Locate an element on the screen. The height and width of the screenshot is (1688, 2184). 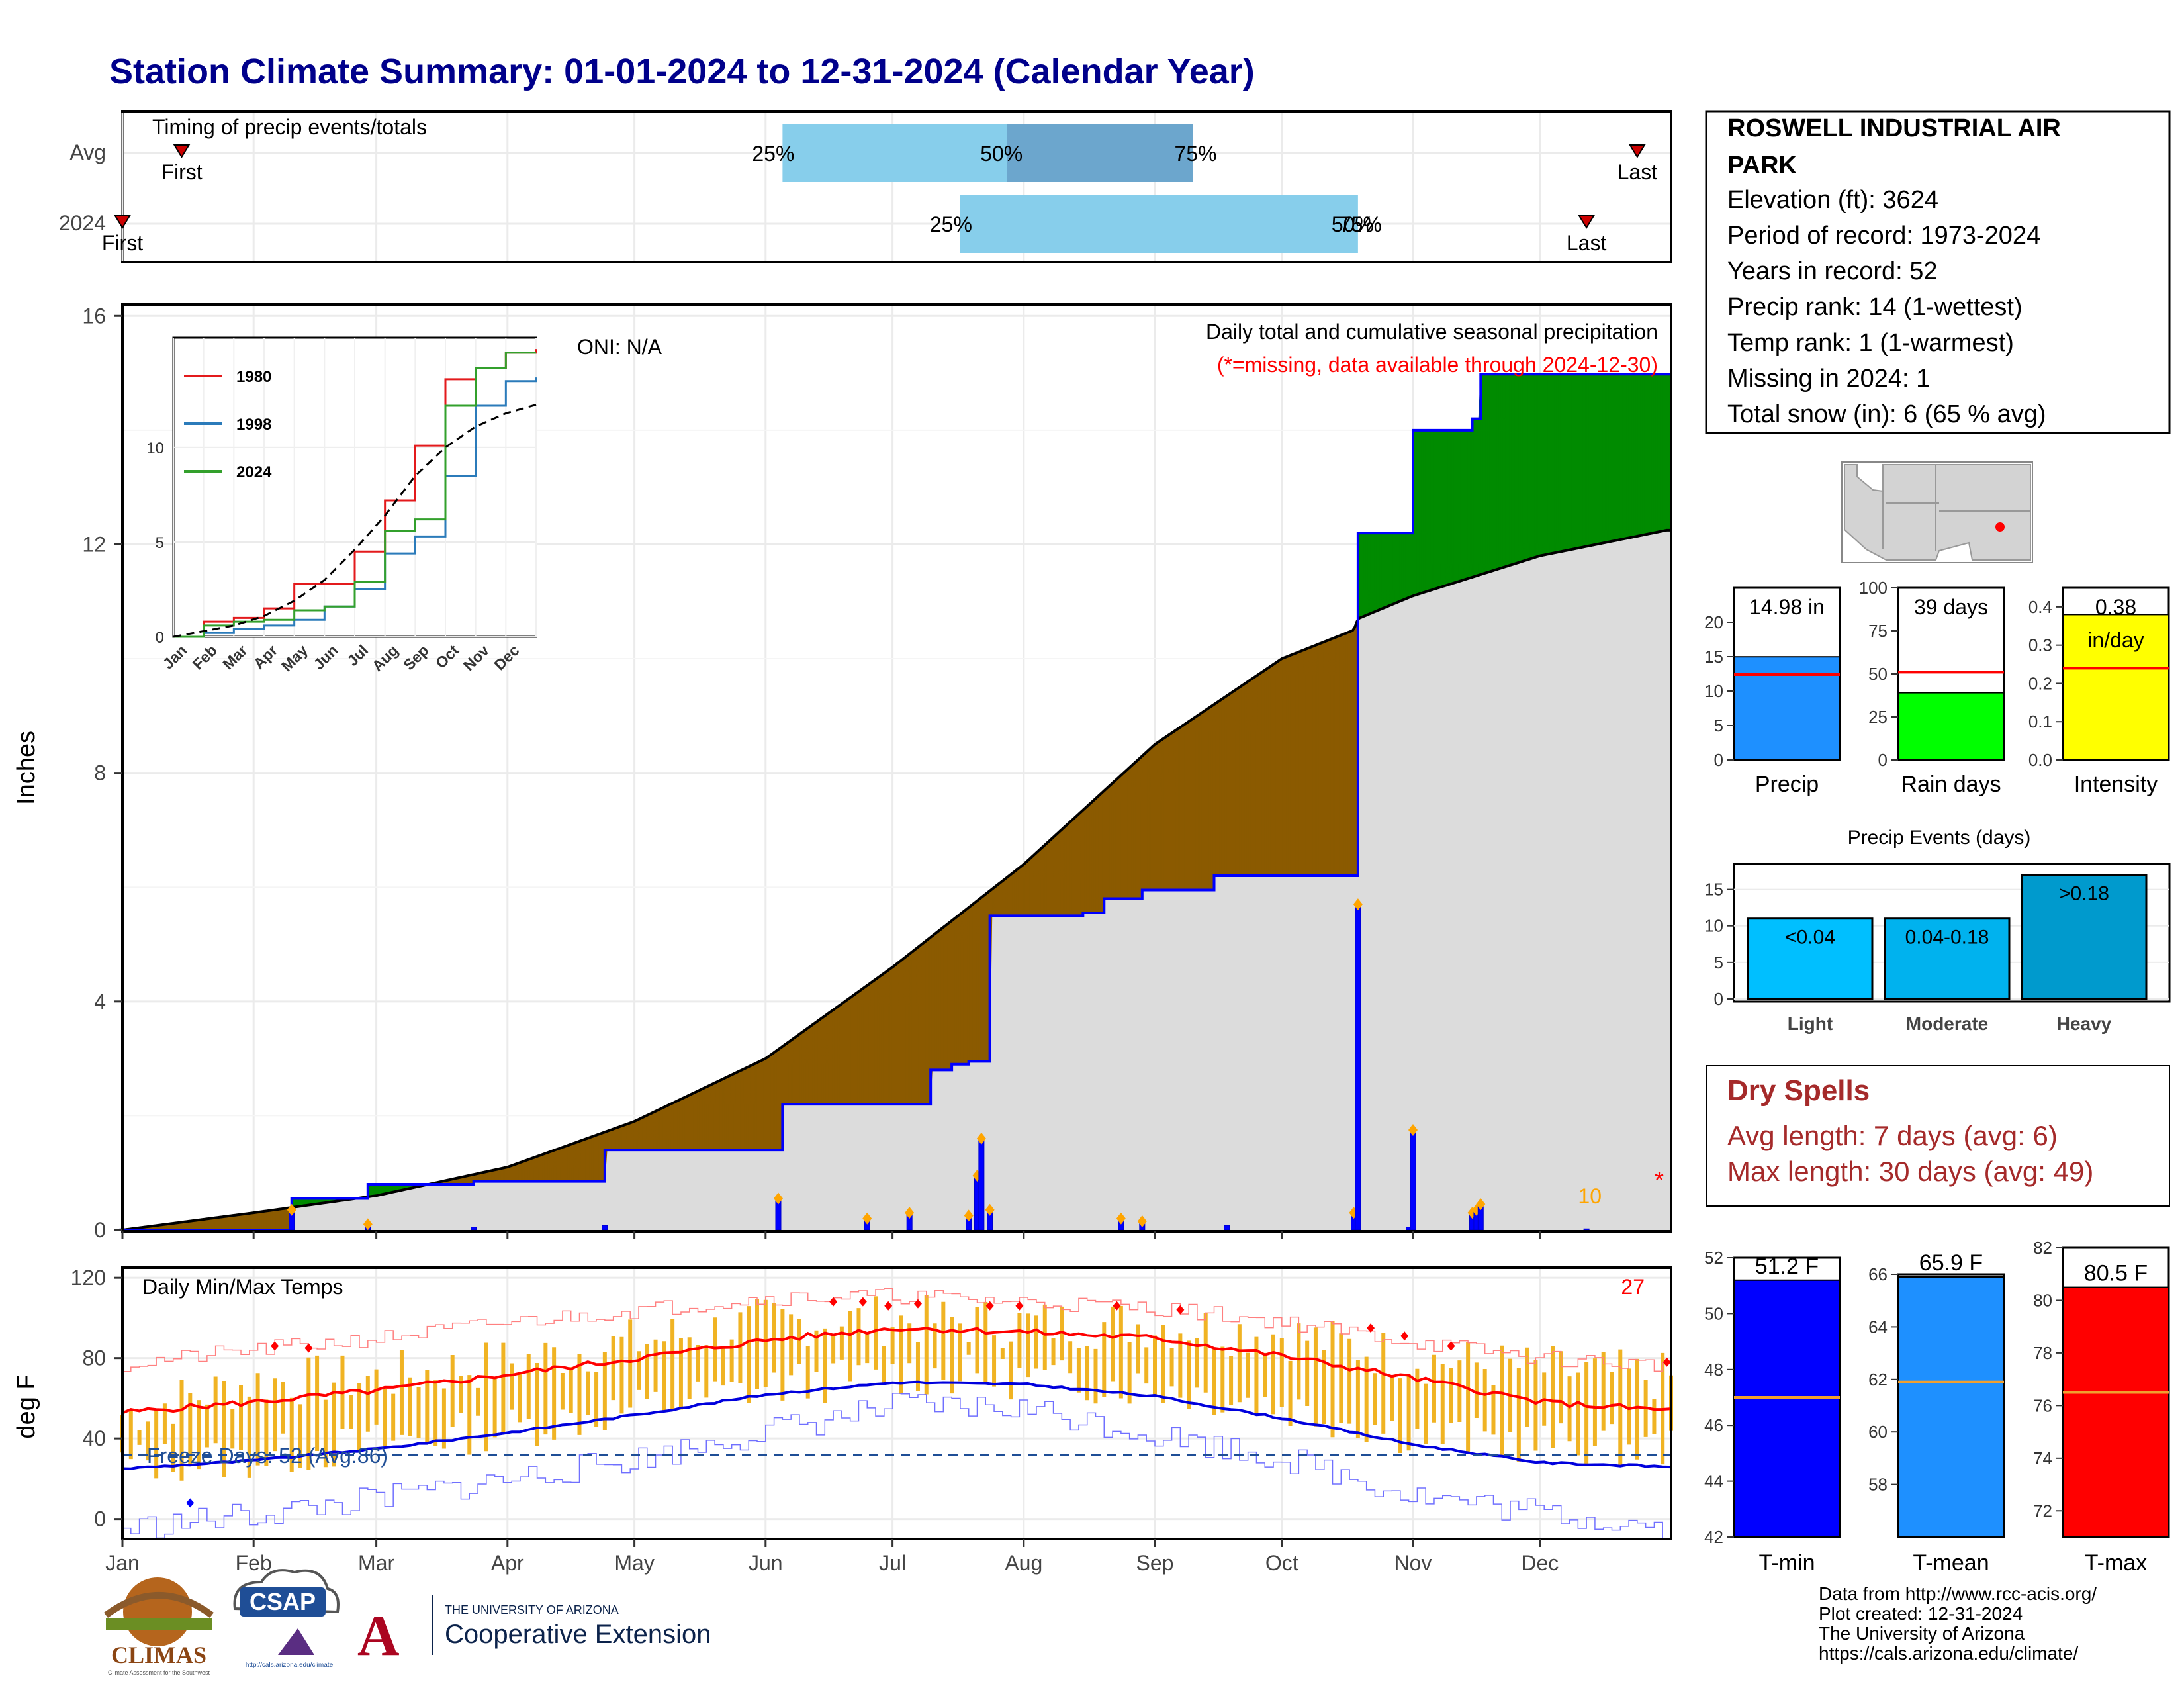
timing-y2024-last-label: Last is located at coordinates (1587, 243).